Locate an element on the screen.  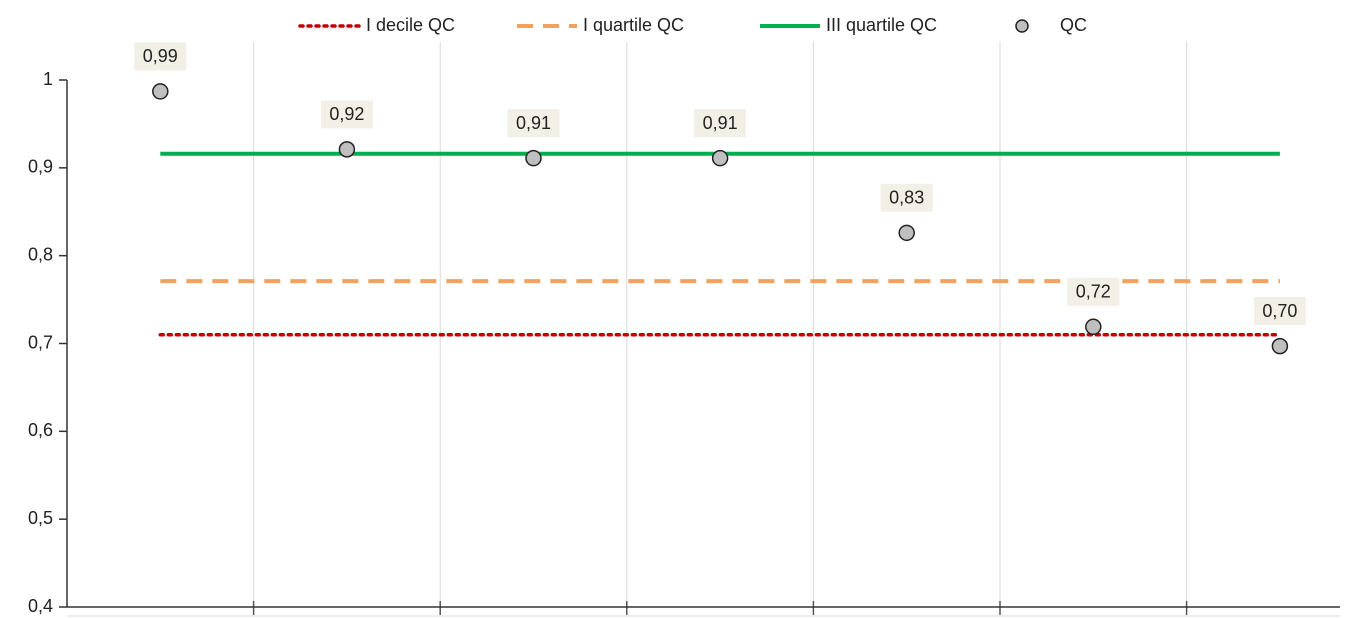
y-tick-label: 0,6 is located at coordinates (40, 430).